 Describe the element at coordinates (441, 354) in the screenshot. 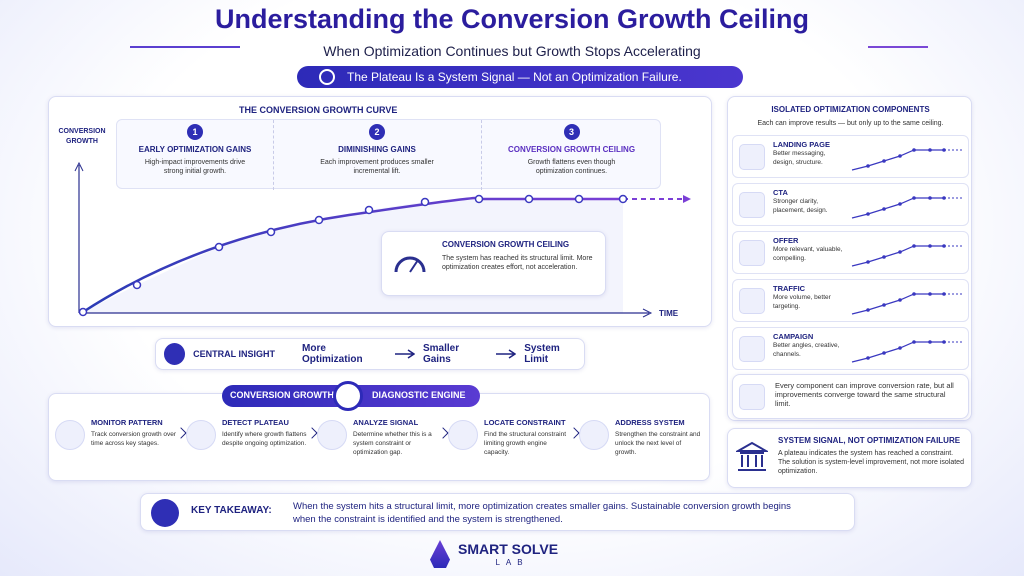

I see `insight-step: Smaller Gains` at that location.